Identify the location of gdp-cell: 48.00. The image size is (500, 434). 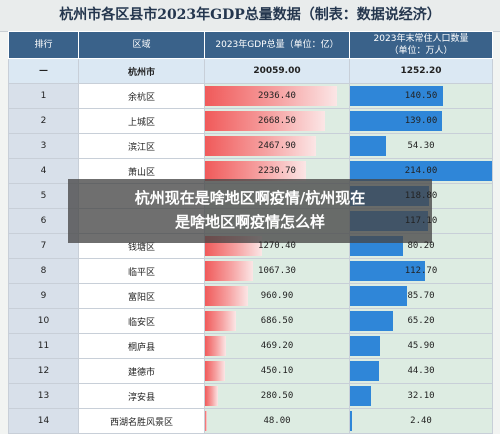
(277, 421).